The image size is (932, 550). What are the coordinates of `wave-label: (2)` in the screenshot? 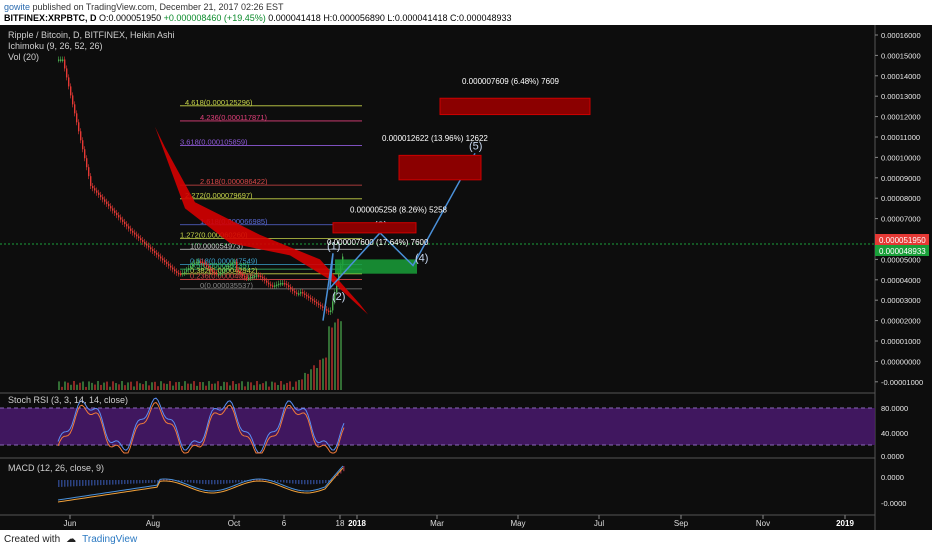 It's located at (338, 297).